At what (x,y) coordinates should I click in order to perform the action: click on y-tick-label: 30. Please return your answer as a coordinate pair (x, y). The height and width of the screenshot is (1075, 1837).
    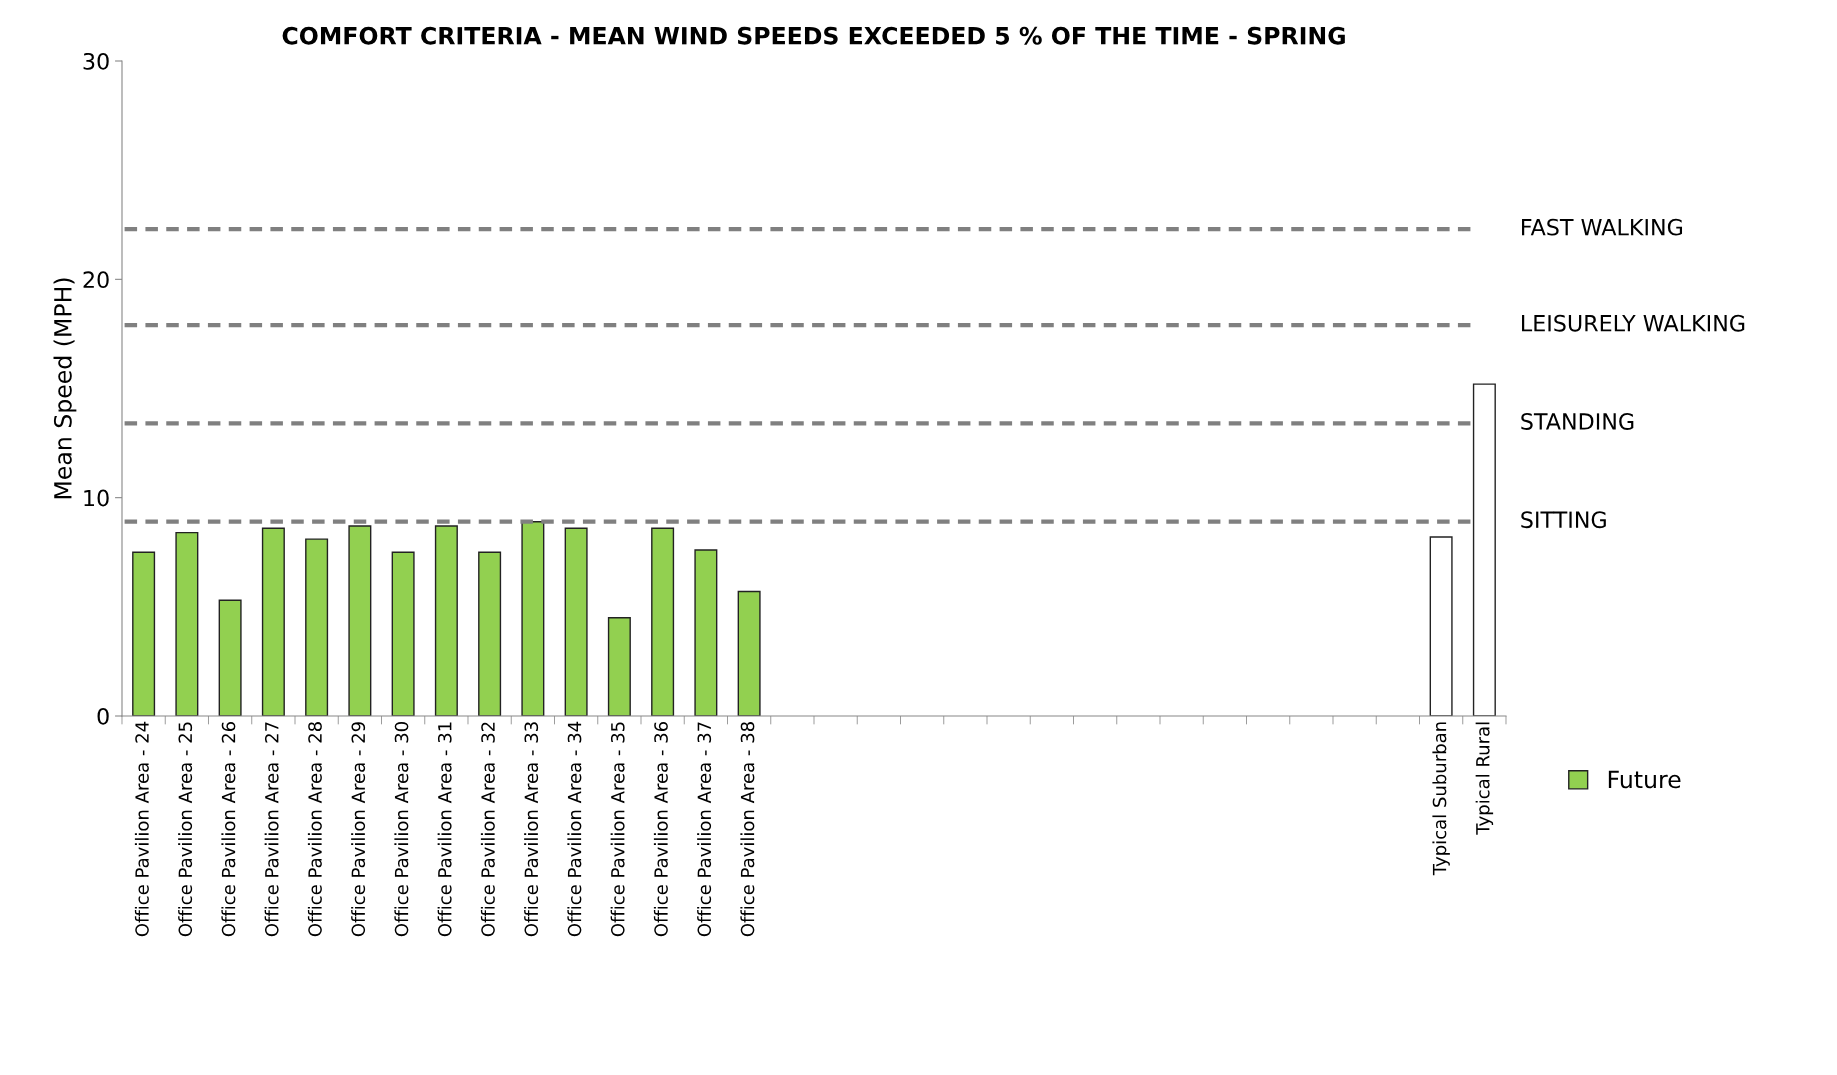
    Looking at the image, I should click on (96, 61).